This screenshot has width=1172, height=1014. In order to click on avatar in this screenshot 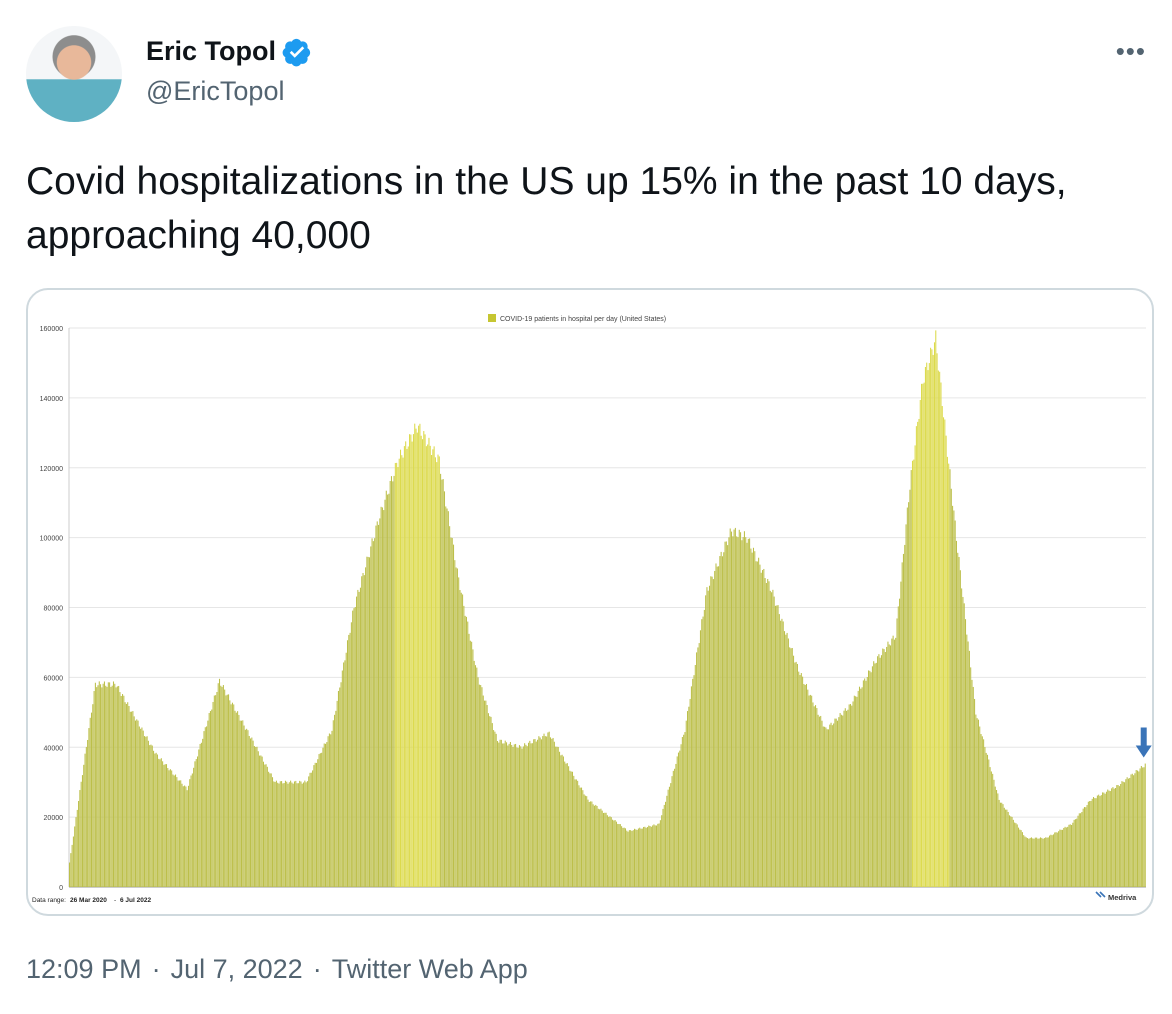, I will do `click(74, 74)`.